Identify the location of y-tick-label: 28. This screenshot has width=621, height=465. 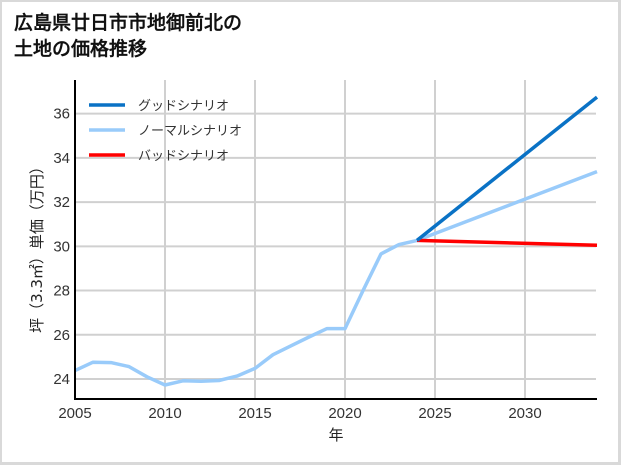
(61, 291).